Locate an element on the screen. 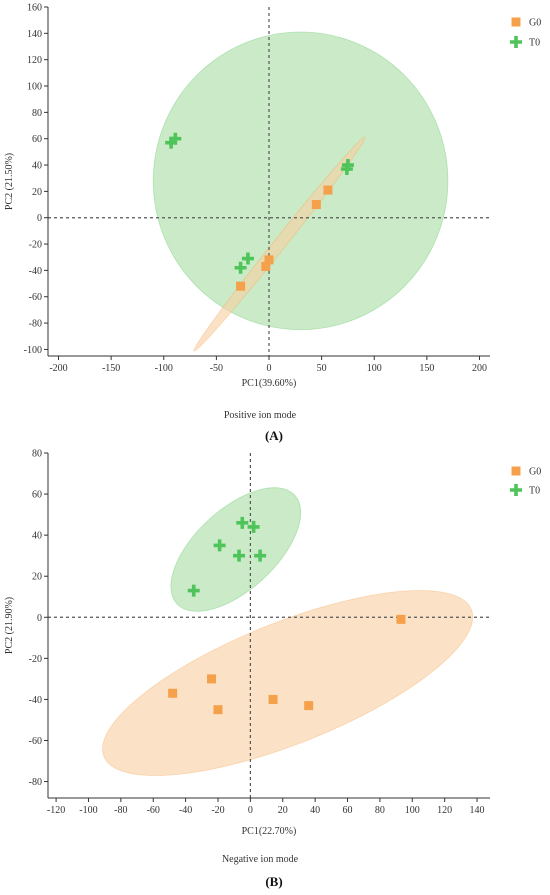 This screenshot has width=550, height=895. y-tick-label: 120 is located at coordinates (34, 60).